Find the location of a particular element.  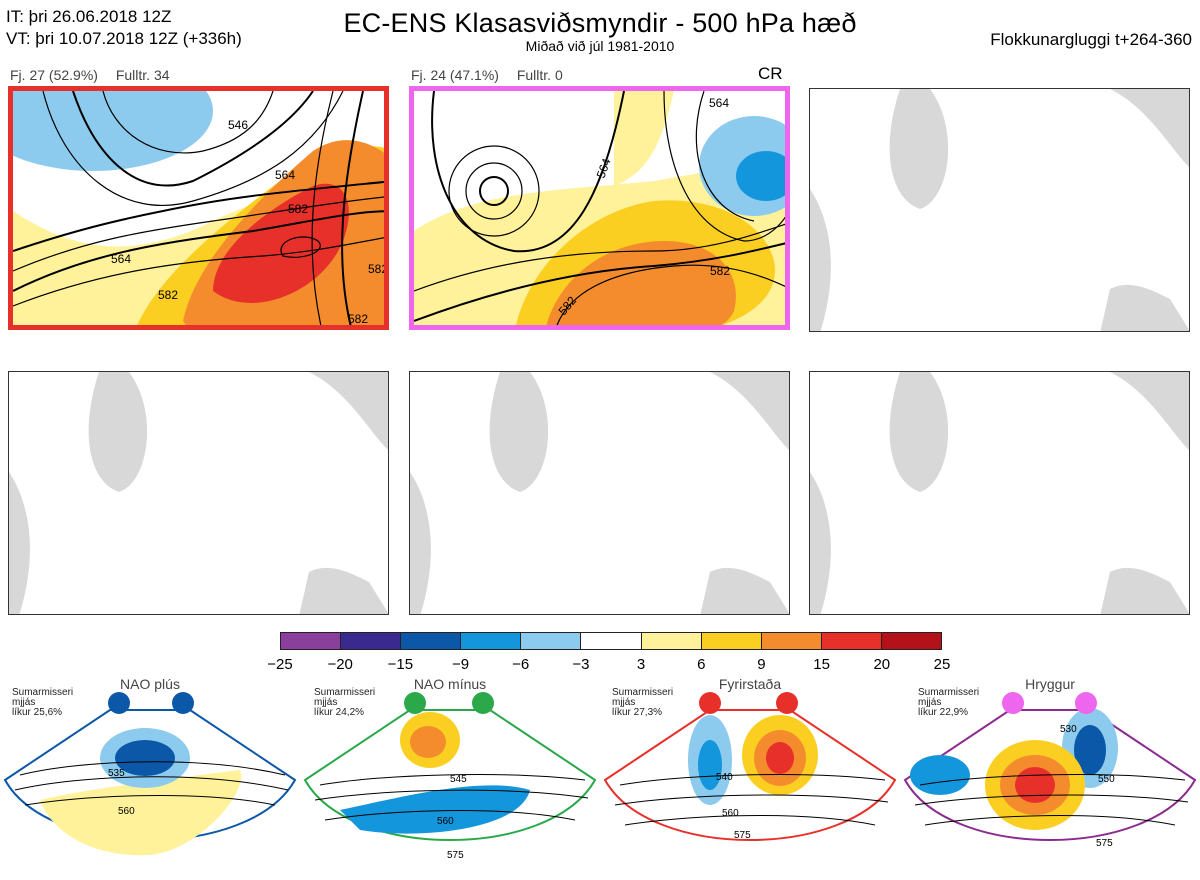

cluster-map-1-svg: 546 564 564 582 582 582 582 is located at coordinates (200, 208).